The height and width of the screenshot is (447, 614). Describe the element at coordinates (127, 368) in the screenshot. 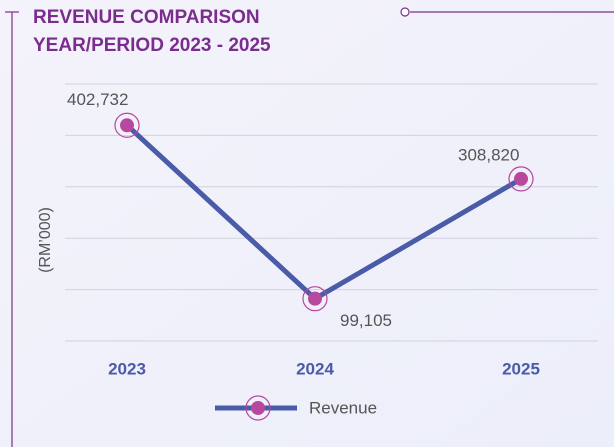

I see `x-tick-label: 2023` at that location.